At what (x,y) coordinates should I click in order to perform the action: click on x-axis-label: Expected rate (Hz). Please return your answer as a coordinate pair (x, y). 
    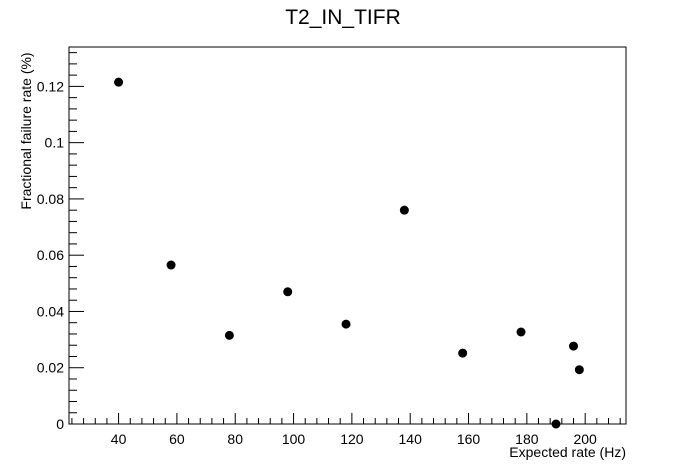
    Looking at the image, I should click on (567, 452).